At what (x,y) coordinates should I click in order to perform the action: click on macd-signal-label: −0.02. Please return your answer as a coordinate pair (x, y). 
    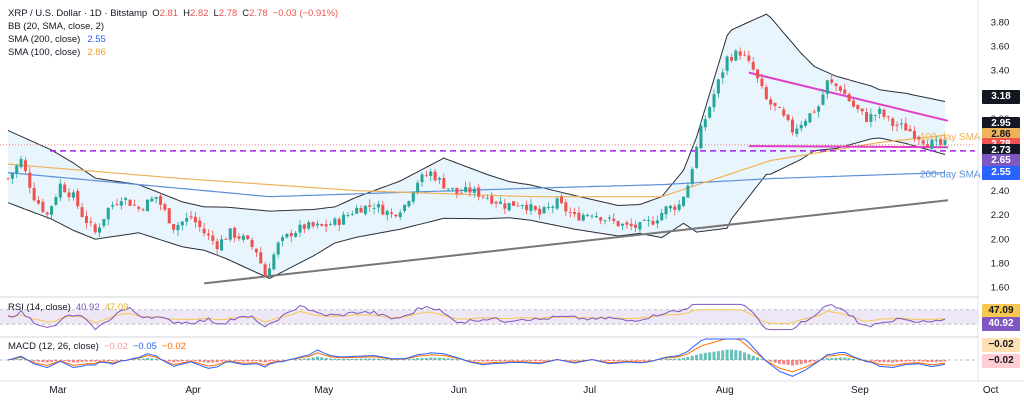
    Looking at the image, I should click on (1001, 345).